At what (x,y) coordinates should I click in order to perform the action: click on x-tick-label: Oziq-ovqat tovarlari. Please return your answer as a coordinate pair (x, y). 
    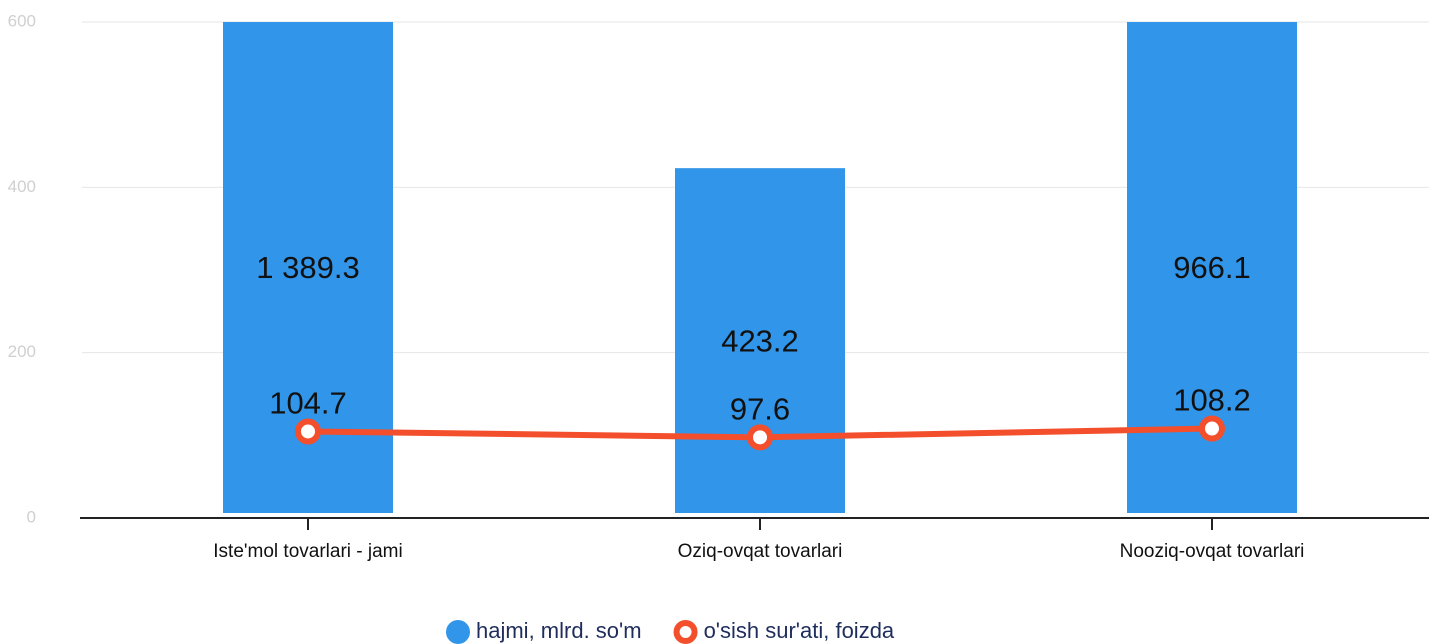
    Looking at the image, I should click on (760, 551).